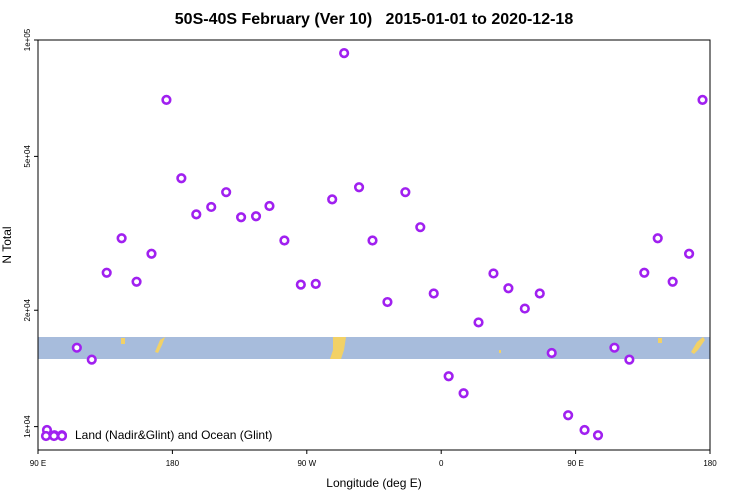  What do you see at coordinates (7, 244) in the screenshot?
I see `y-axis-title: N Total` at bounding box center [7, 244].